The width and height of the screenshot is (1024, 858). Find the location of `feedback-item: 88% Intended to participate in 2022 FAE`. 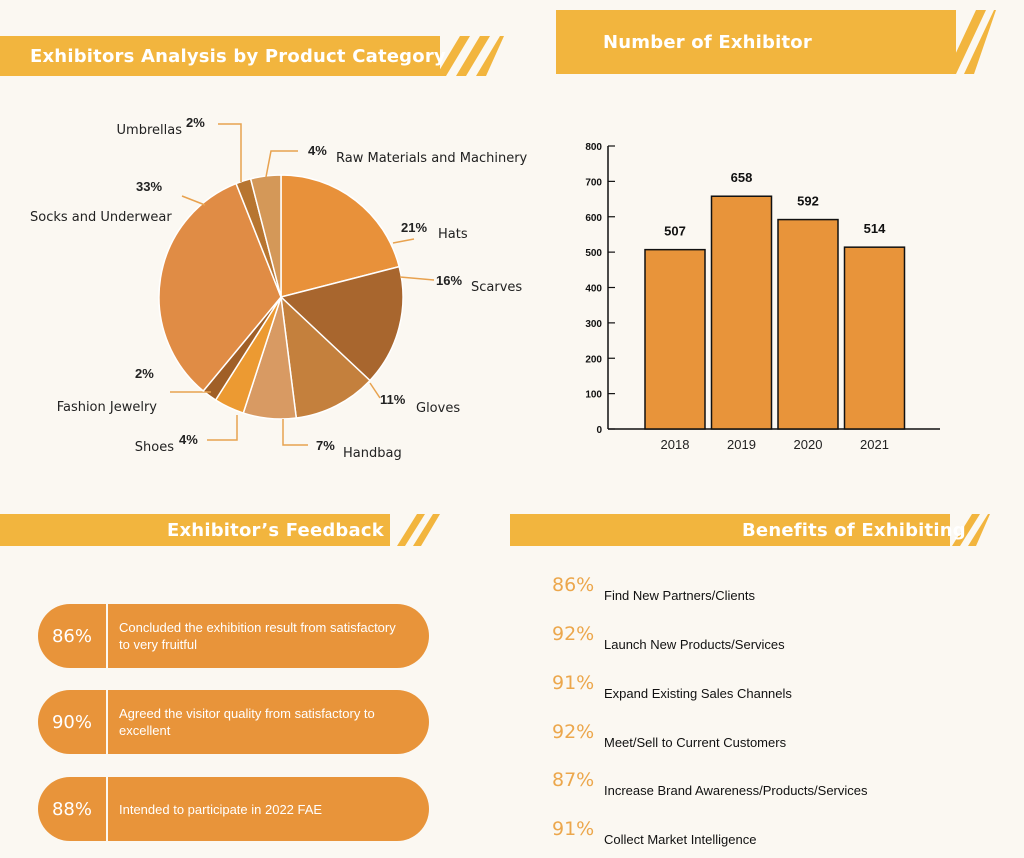

feedback-item: 88% Intended to participate in 2022 FAE is located at coordinates (233, 809).